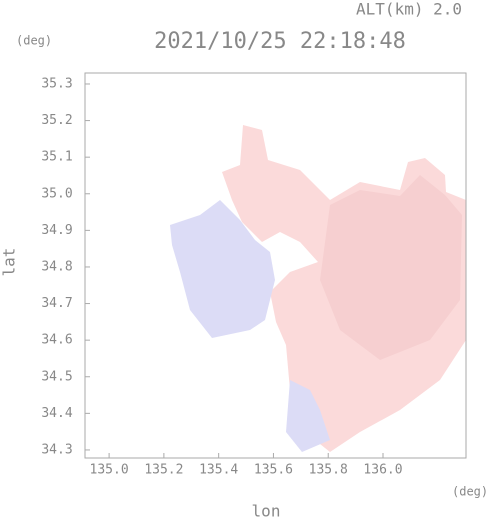  Describe the element at coordinates (328, 470) in the screenshot. I see `x-tick-label: 135.8` at that location.